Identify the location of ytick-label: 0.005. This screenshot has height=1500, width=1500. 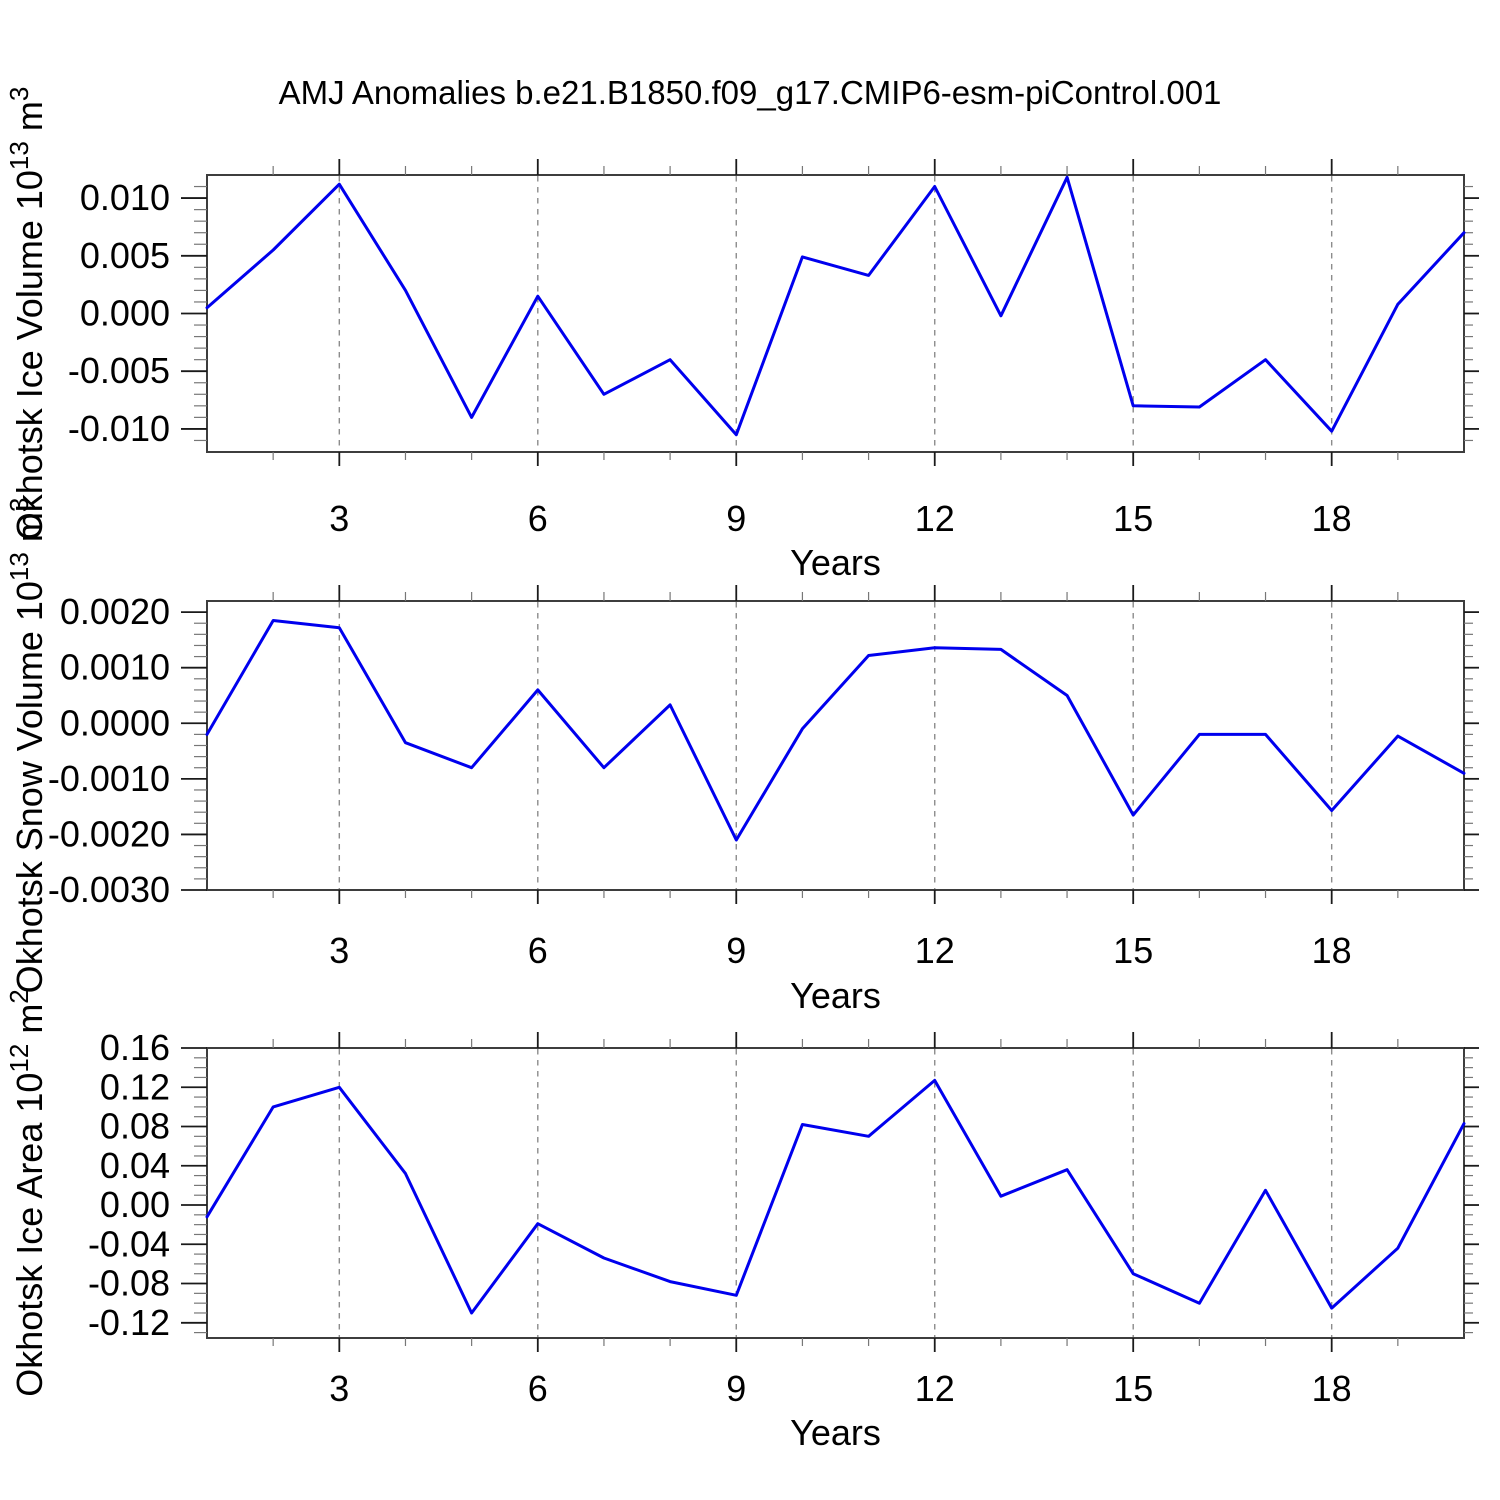
(125, 255).